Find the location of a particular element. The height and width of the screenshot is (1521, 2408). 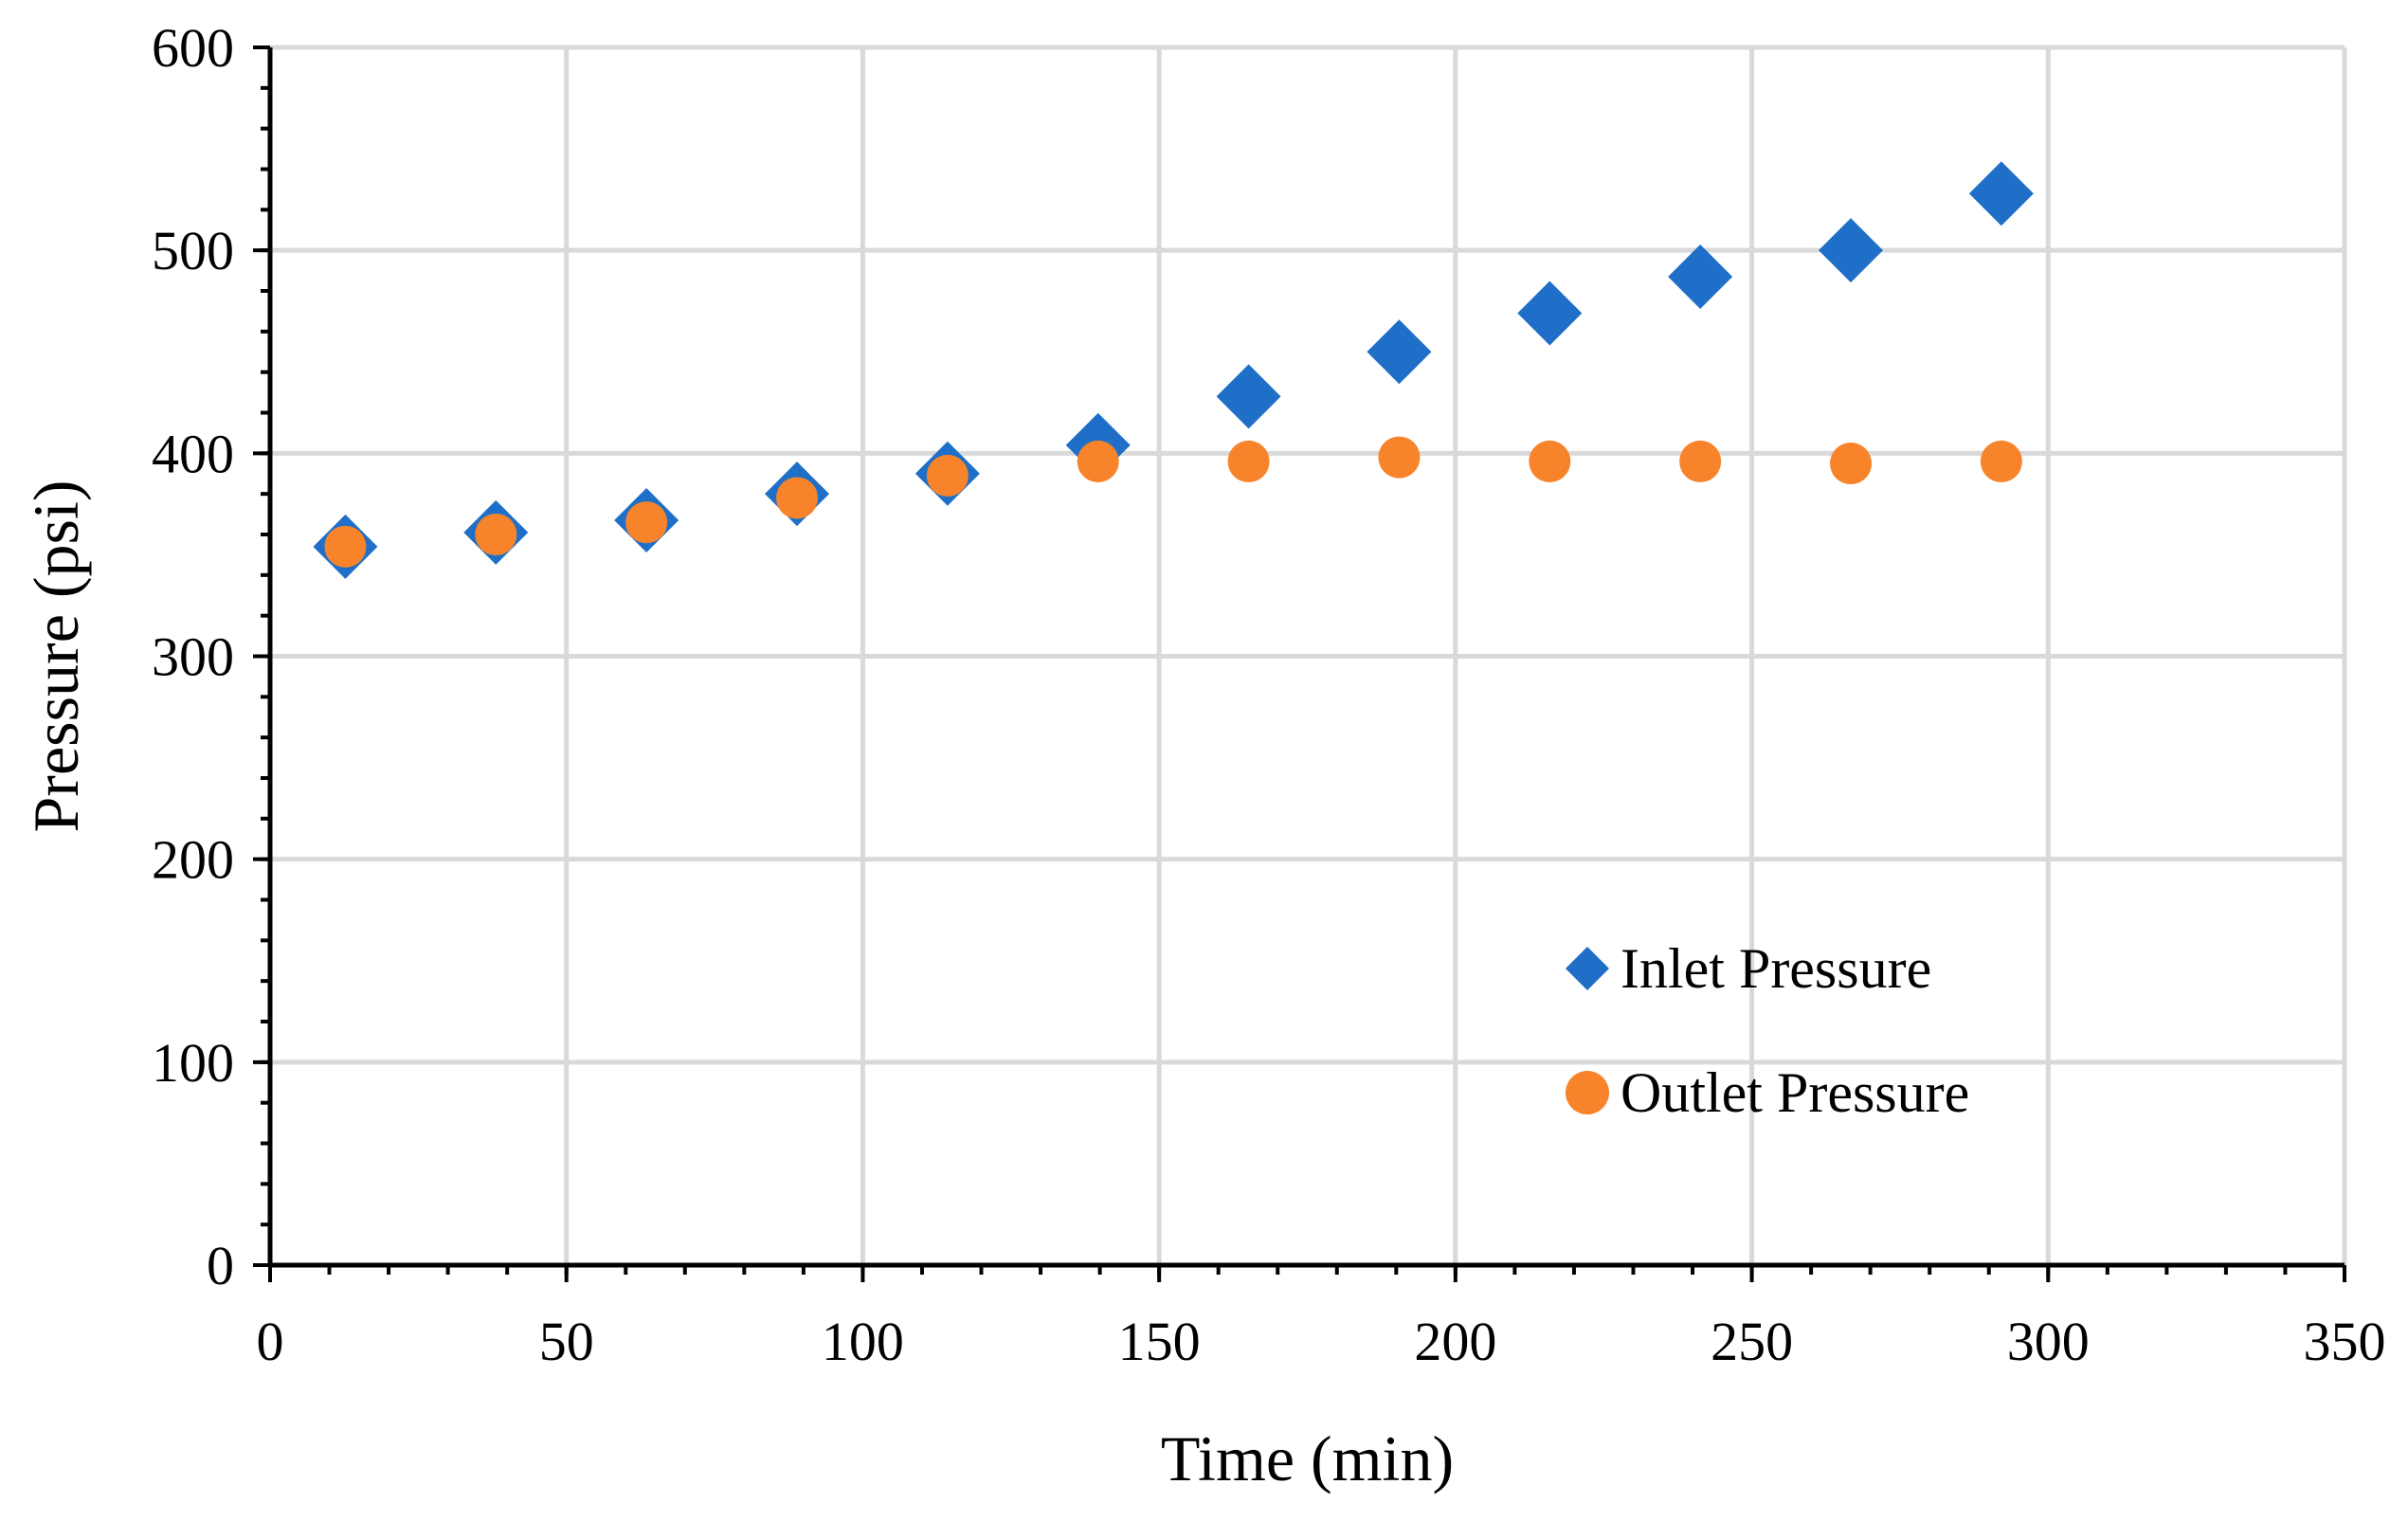

y-tick-label: 300 is located at coordinates (193, 657).